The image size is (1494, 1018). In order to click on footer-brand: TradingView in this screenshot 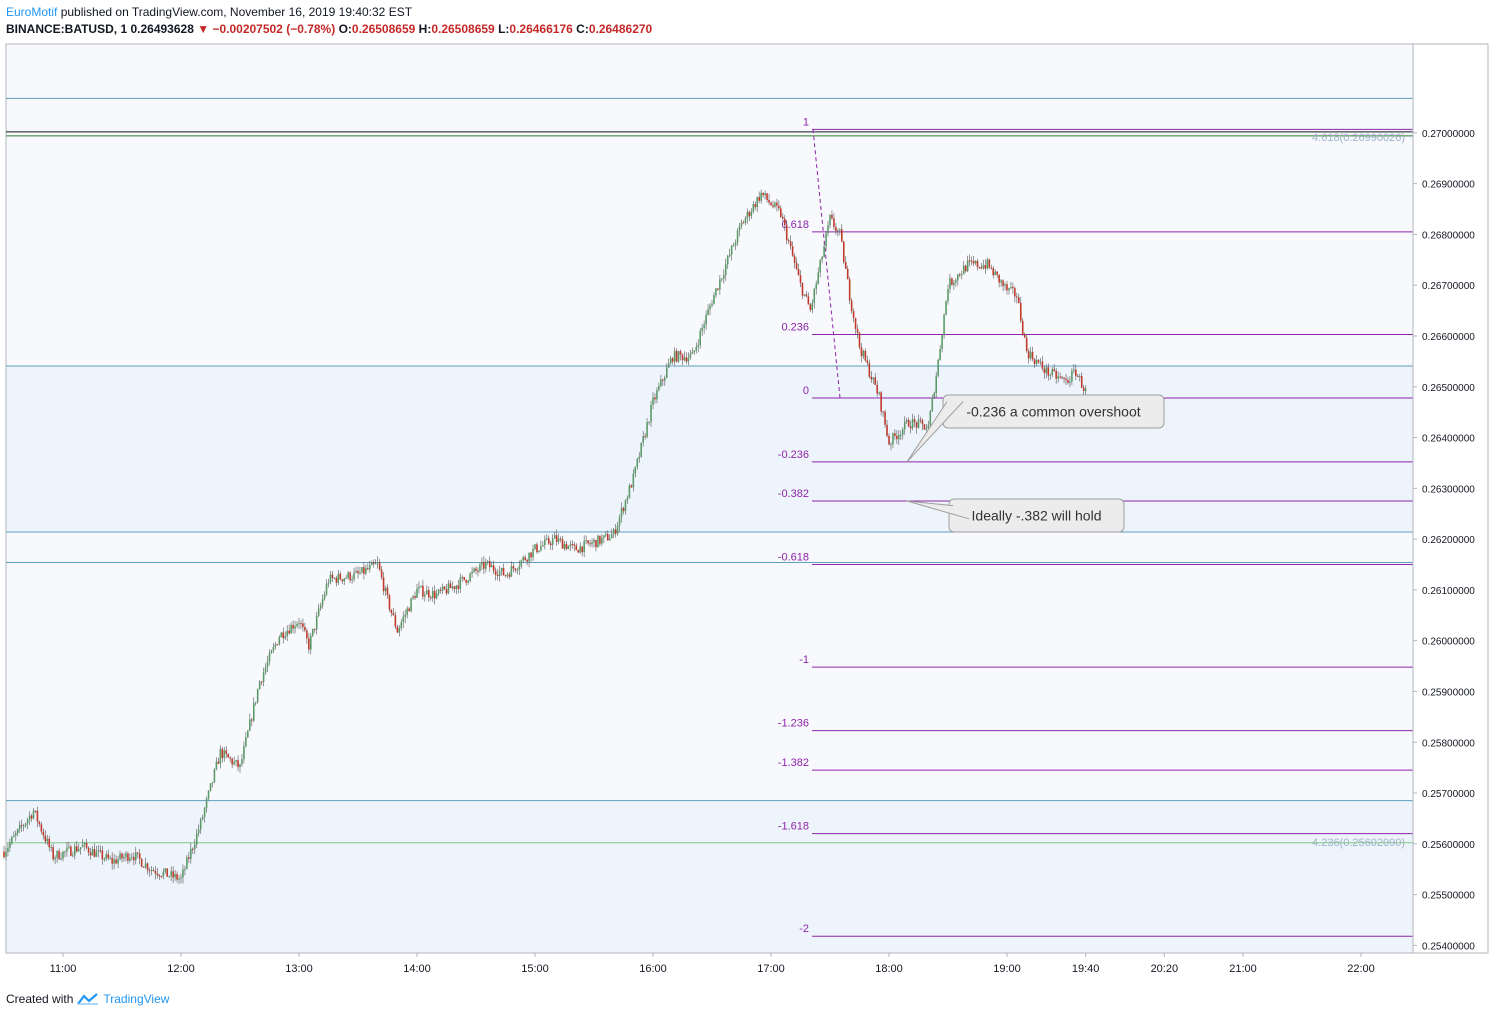, I will do `click(136, 999)`.